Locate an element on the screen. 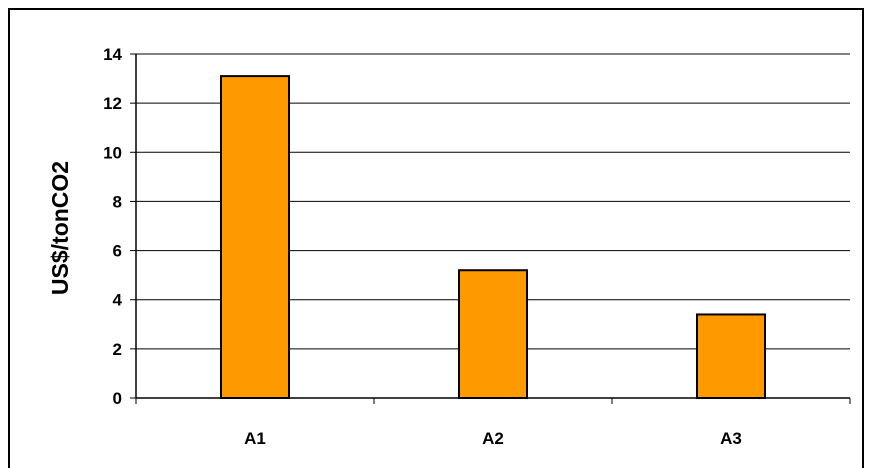 The height and width of the screenshot is (468, 870). x-tick-labels: A1 A2 A3 is located at coordinates (493, 438).